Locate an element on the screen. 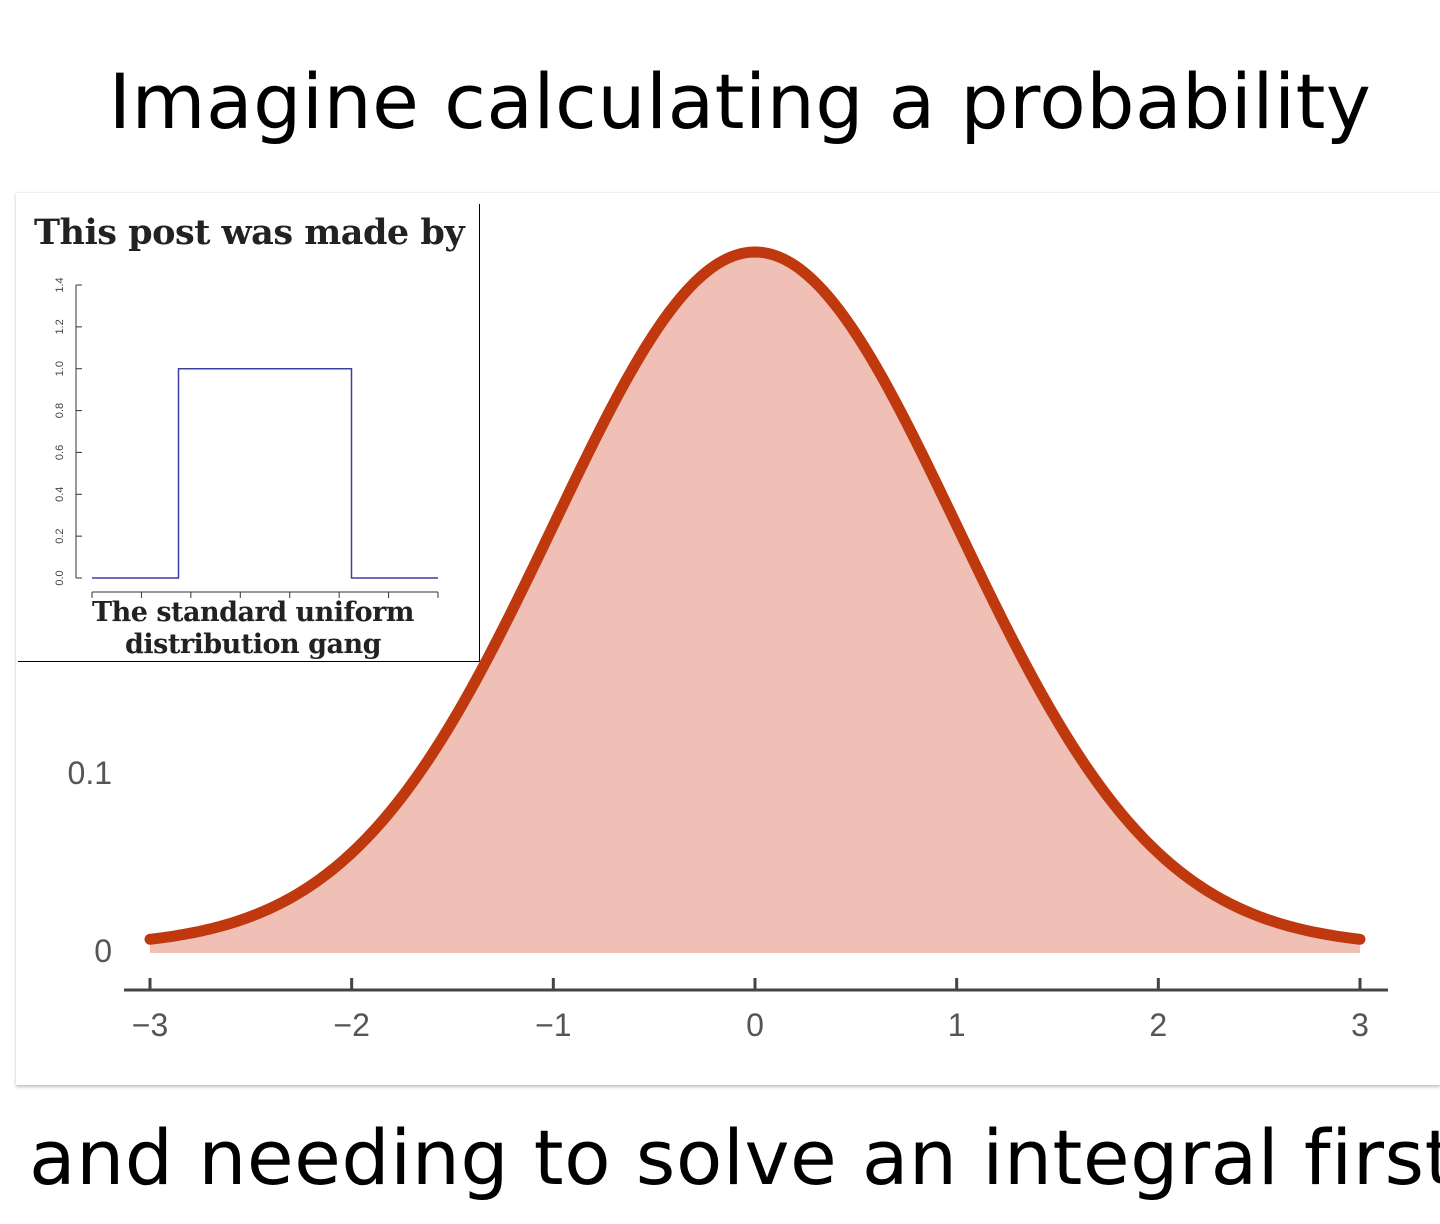 Image resolution: width=1440 pixels, height=1224 pixels. x-tick-label: 1 is located at coordinates (957, 1025).